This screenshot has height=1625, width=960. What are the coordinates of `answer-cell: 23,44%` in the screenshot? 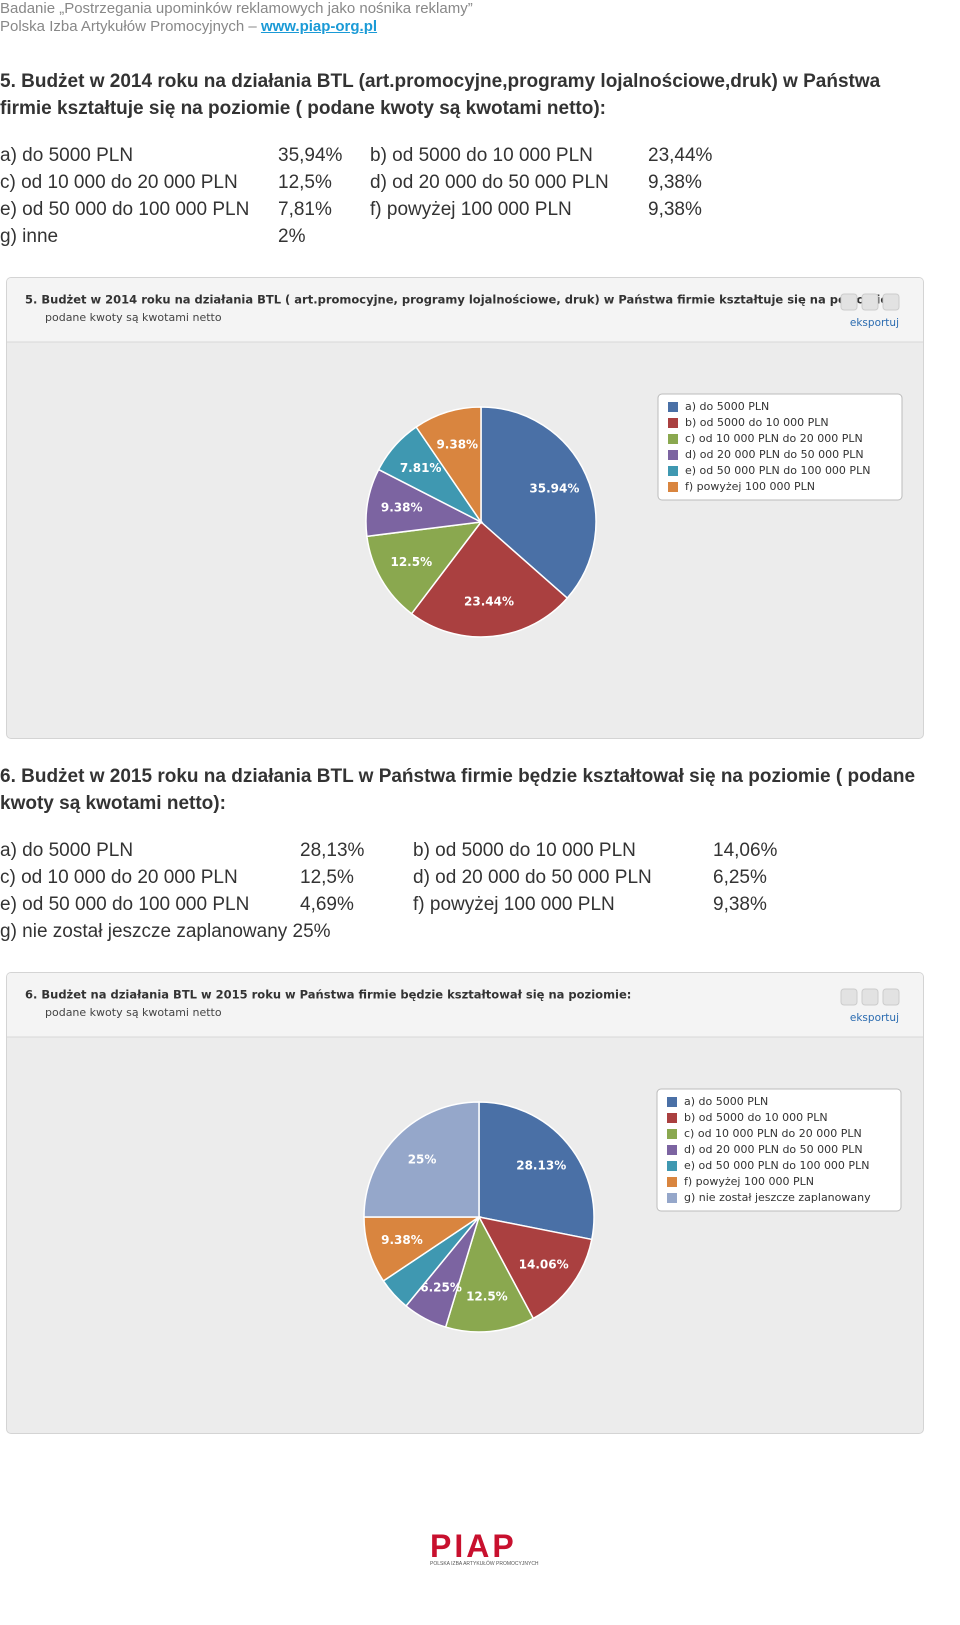 It's located at (680, 155).